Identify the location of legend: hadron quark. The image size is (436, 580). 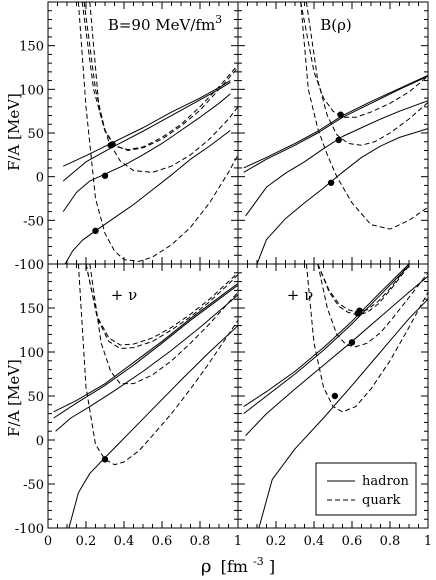
(366, 489).